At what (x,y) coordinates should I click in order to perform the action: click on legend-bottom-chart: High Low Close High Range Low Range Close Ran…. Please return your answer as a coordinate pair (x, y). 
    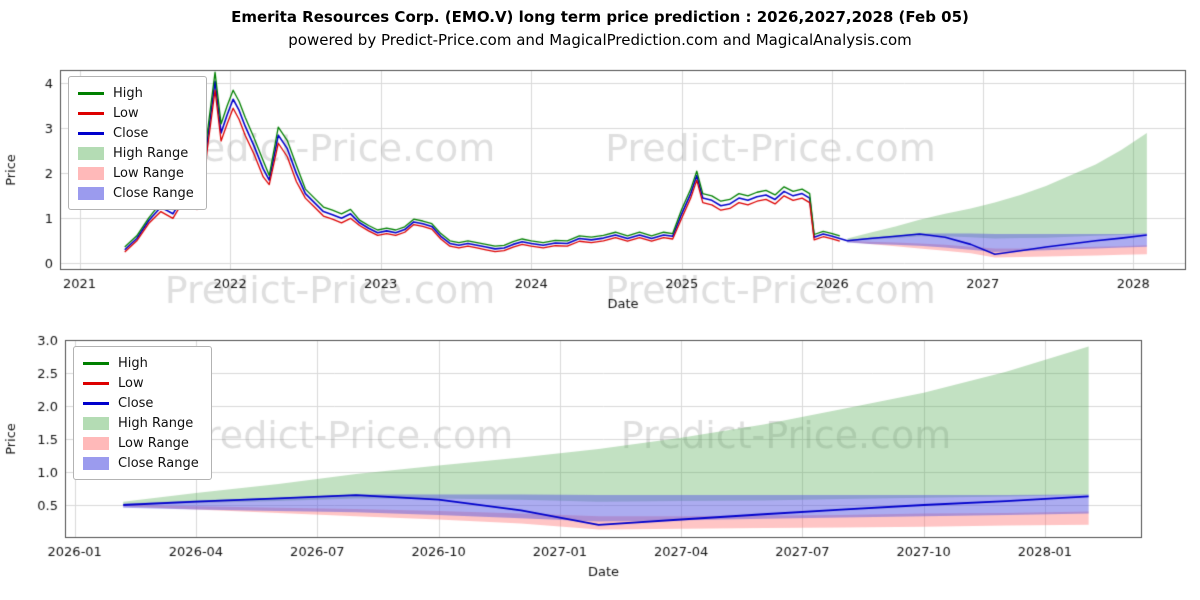
    Looking at the image, I should click on (142, 413).